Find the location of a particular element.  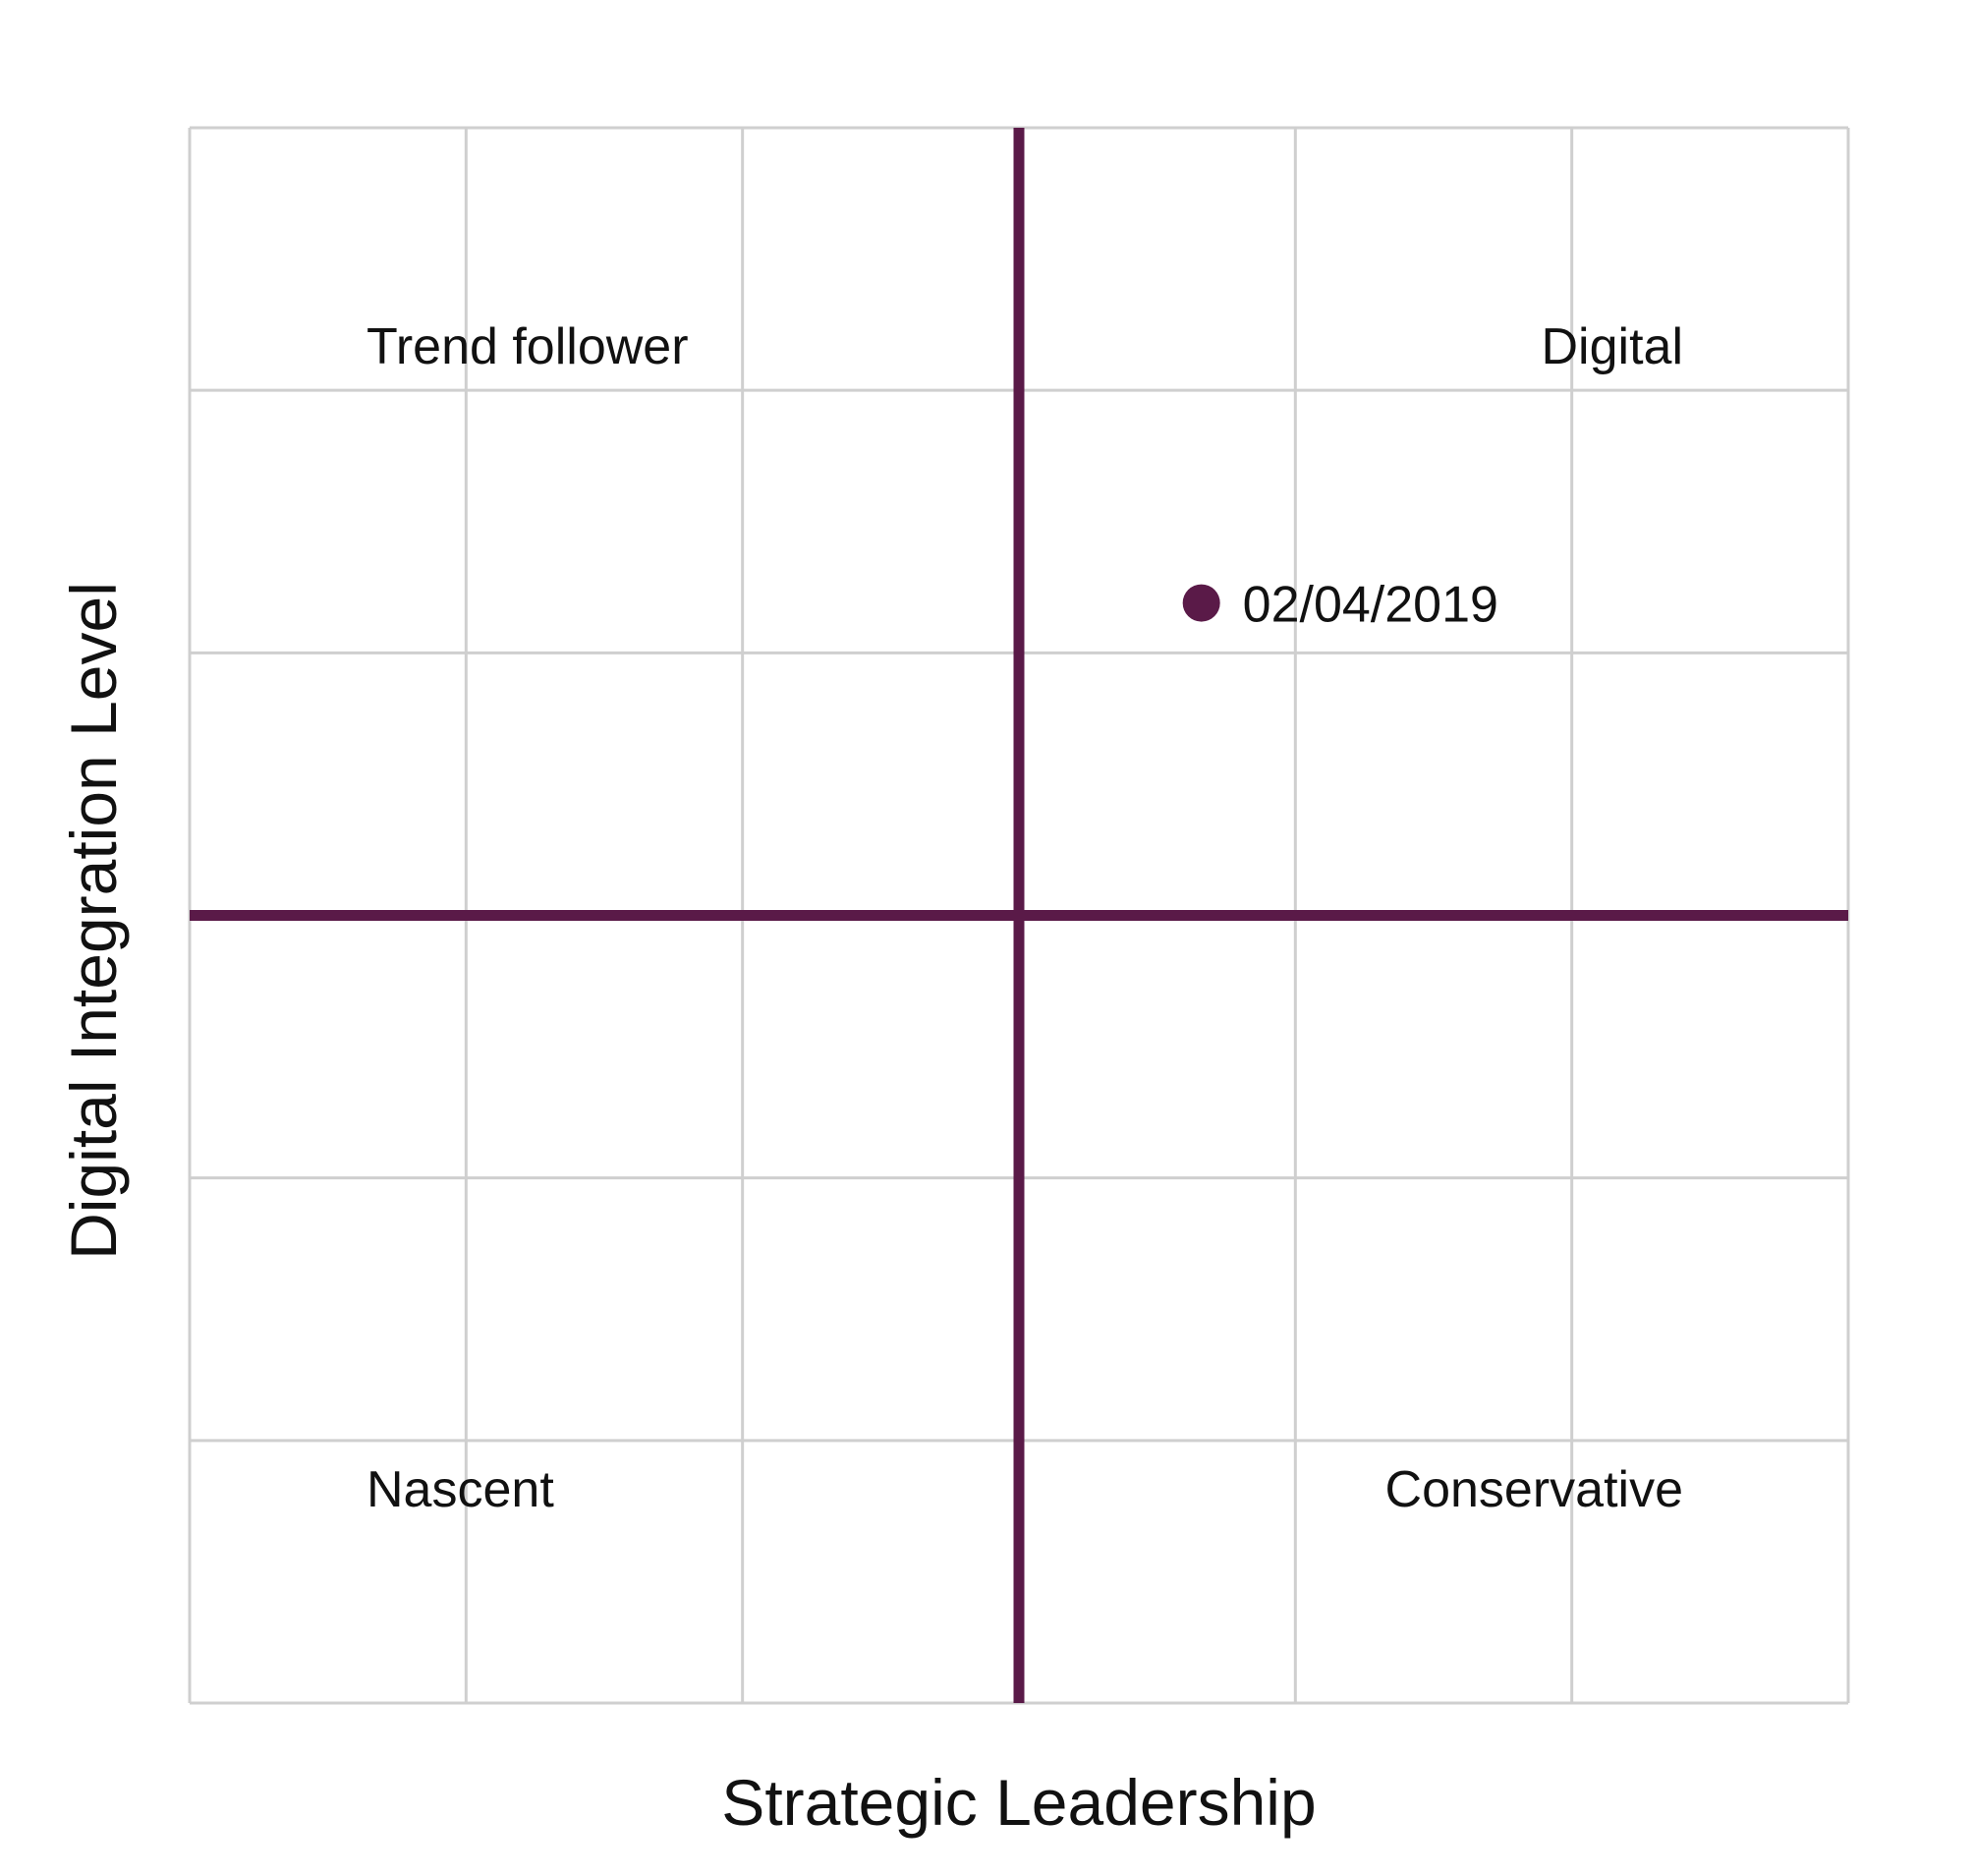

quadrant-label-top-left: Trend follower is located at coordinates (528, 346).